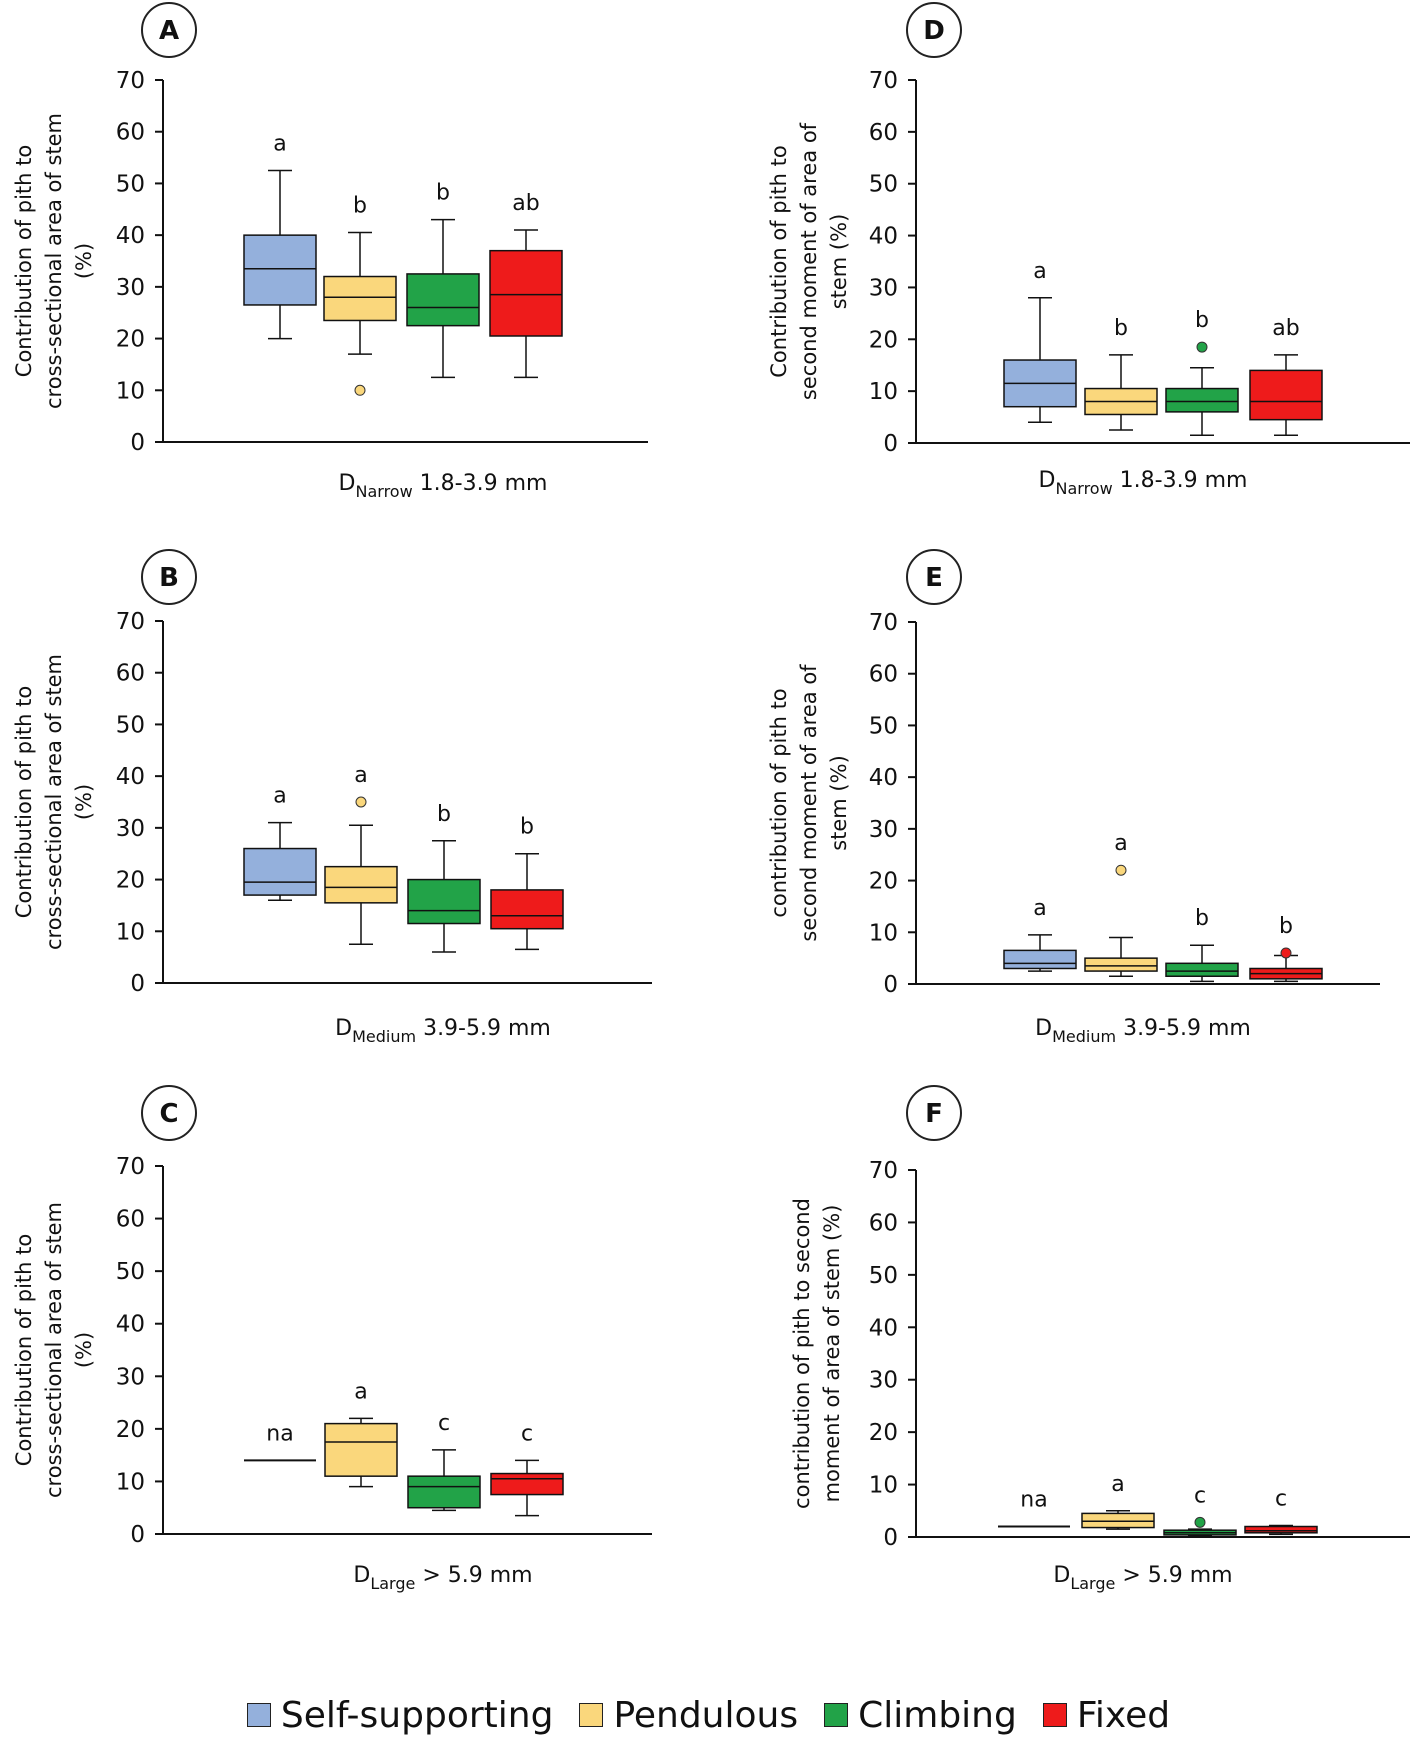 This screenshot has width=1417, height=1751. What do you see at coordinates (443, 1031) in the screenshot?
I see `x-axis-label: DMedium 3.9-5.9 mm` at bounding box center [443, 1031].